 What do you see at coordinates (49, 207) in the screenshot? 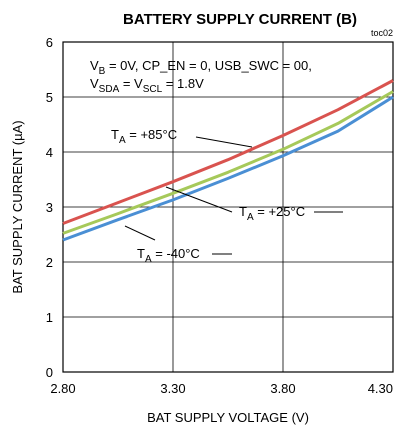
I see `y-tick-label: 3` at bounding box center [49, 207].